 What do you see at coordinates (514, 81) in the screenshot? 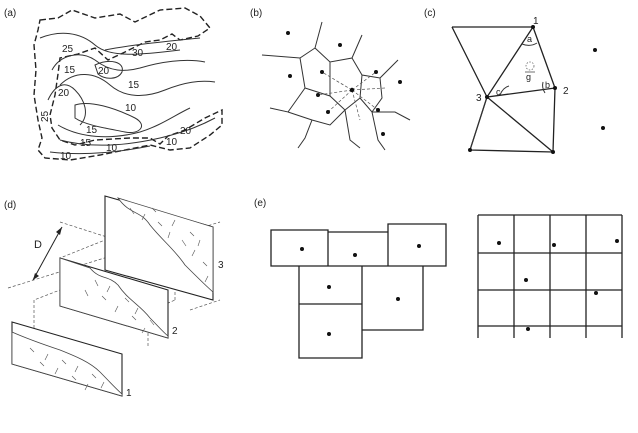
I see `panel-c: (c) 1 2 3 a b c g` at bounding box center [514, 81].